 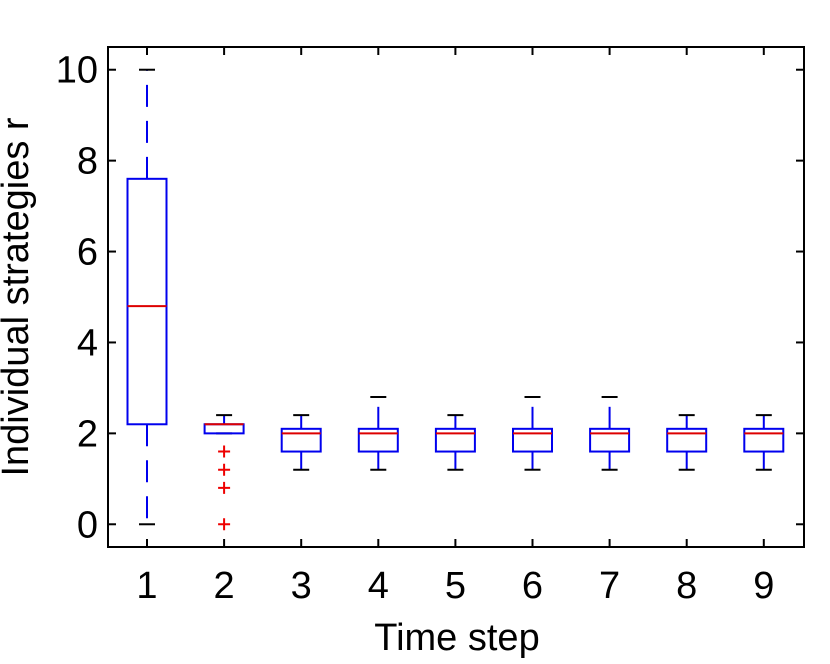 I want to click on x-tick-label: 1, so click(x=146, y=586).